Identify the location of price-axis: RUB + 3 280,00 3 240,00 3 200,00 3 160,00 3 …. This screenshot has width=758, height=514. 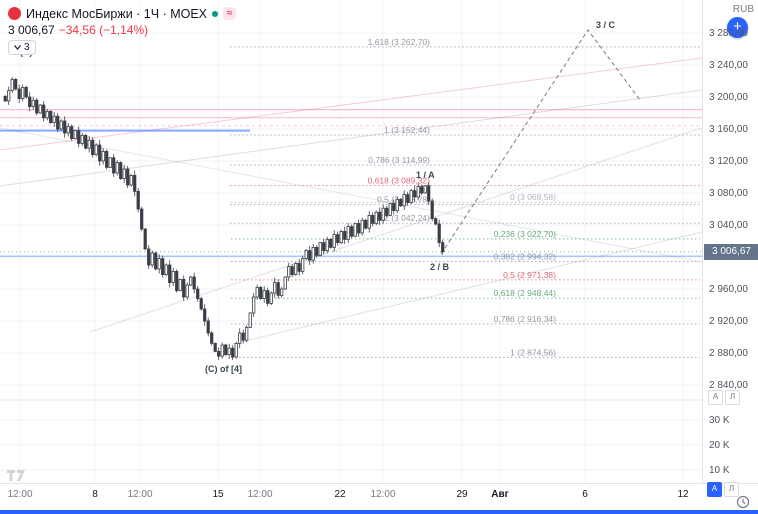
(730, 241).